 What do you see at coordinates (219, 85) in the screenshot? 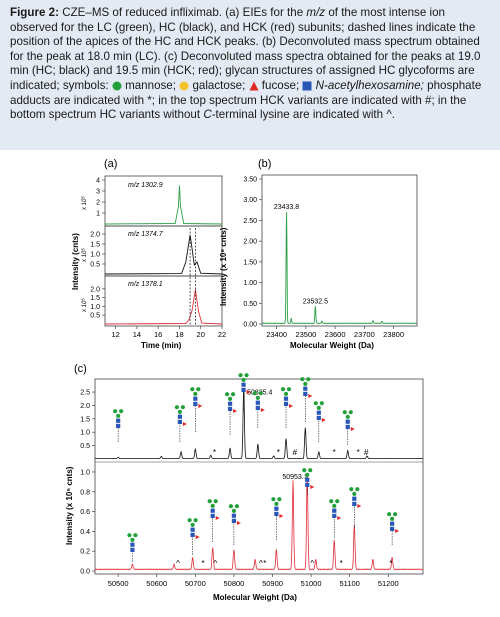
I see `caption-galactose: galactose;` at bounding box center [219, 85].